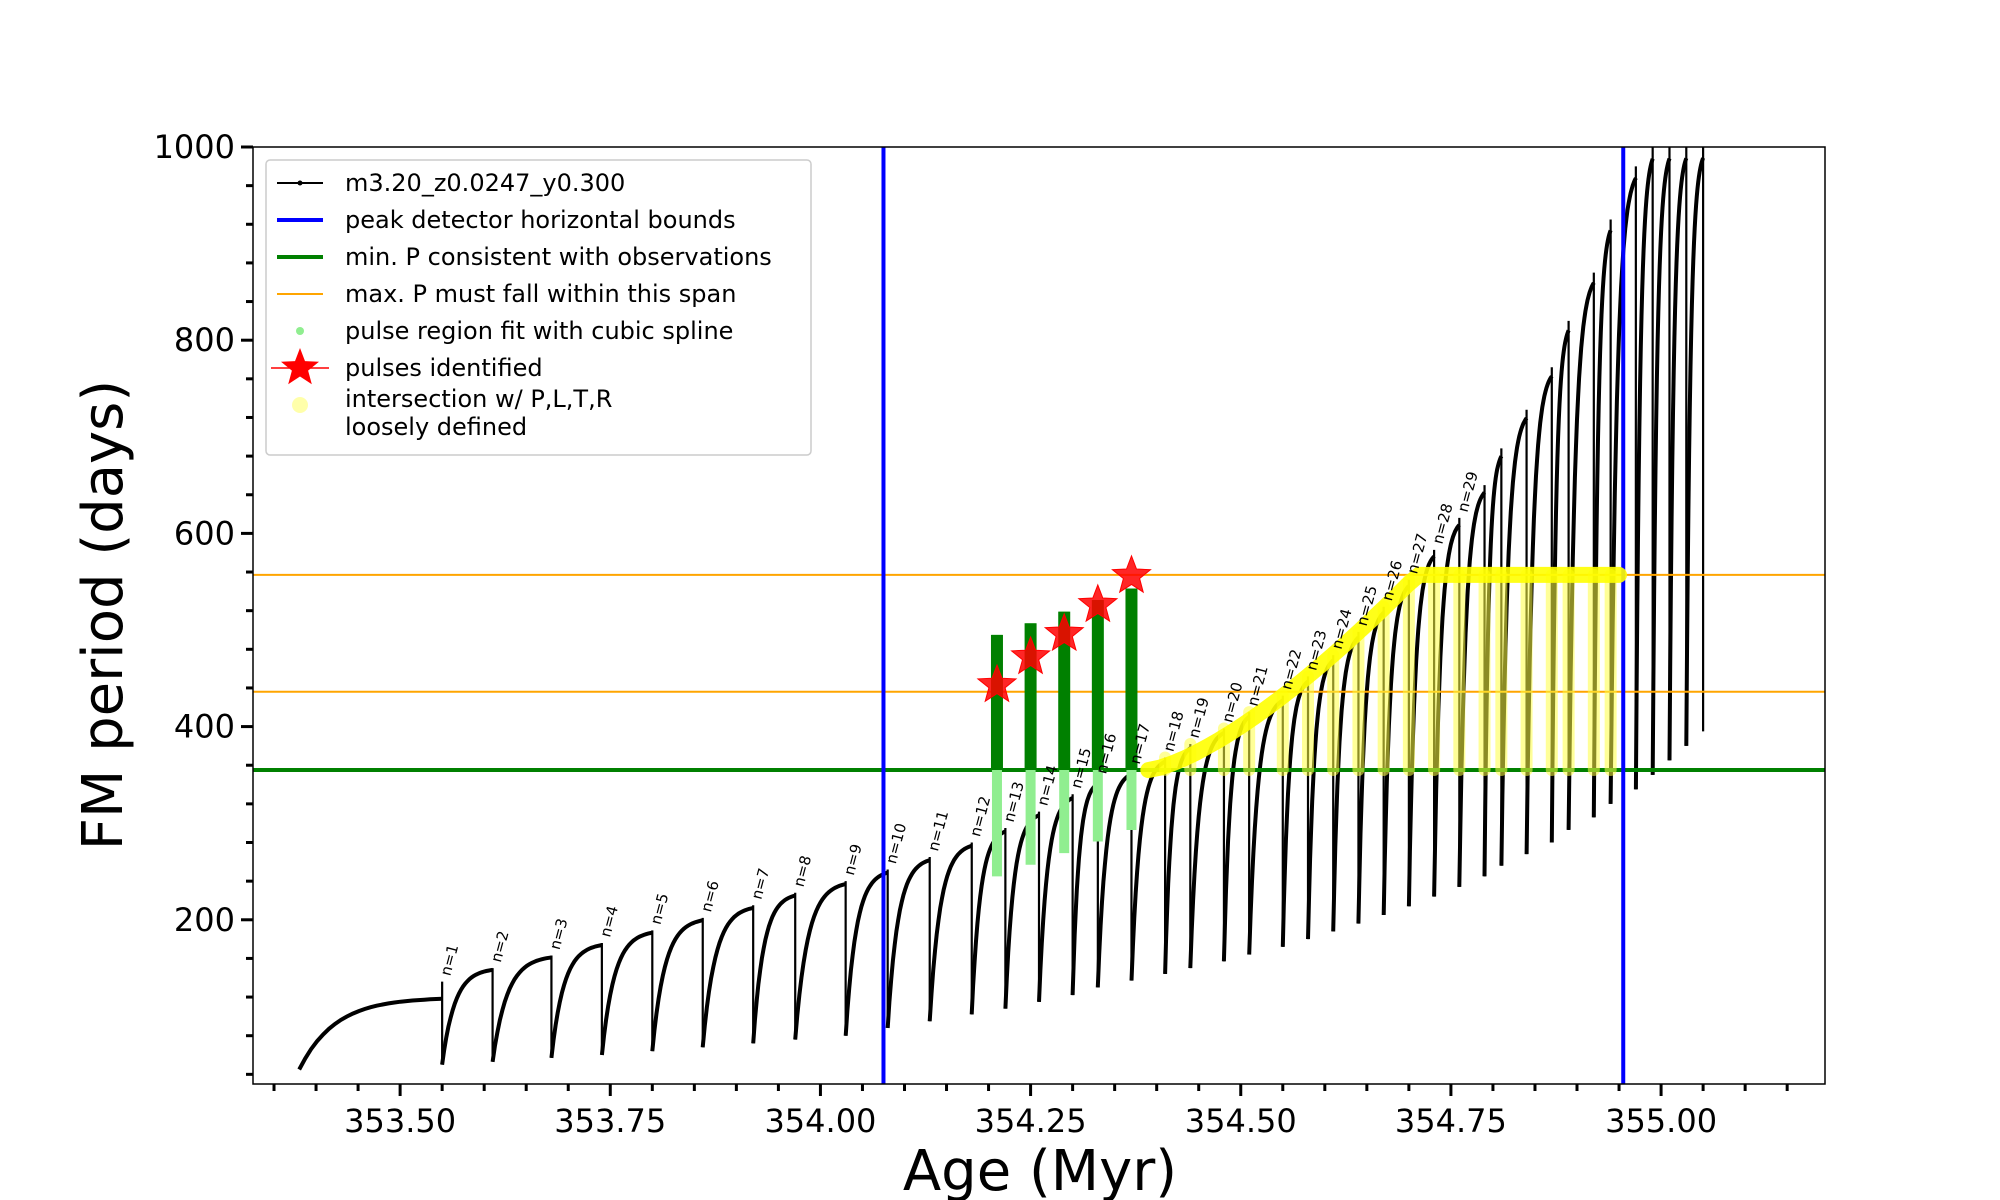  Describe the element at coordinates (820, 1121) in the screenshot. I see `x-tick-label: 354.00` at that location.